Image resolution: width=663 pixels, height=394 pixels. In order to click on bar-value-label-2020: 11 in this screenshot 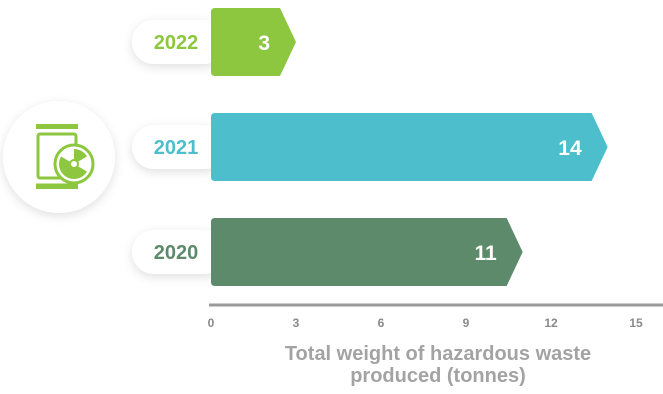, I will do `click(485, 253)`.